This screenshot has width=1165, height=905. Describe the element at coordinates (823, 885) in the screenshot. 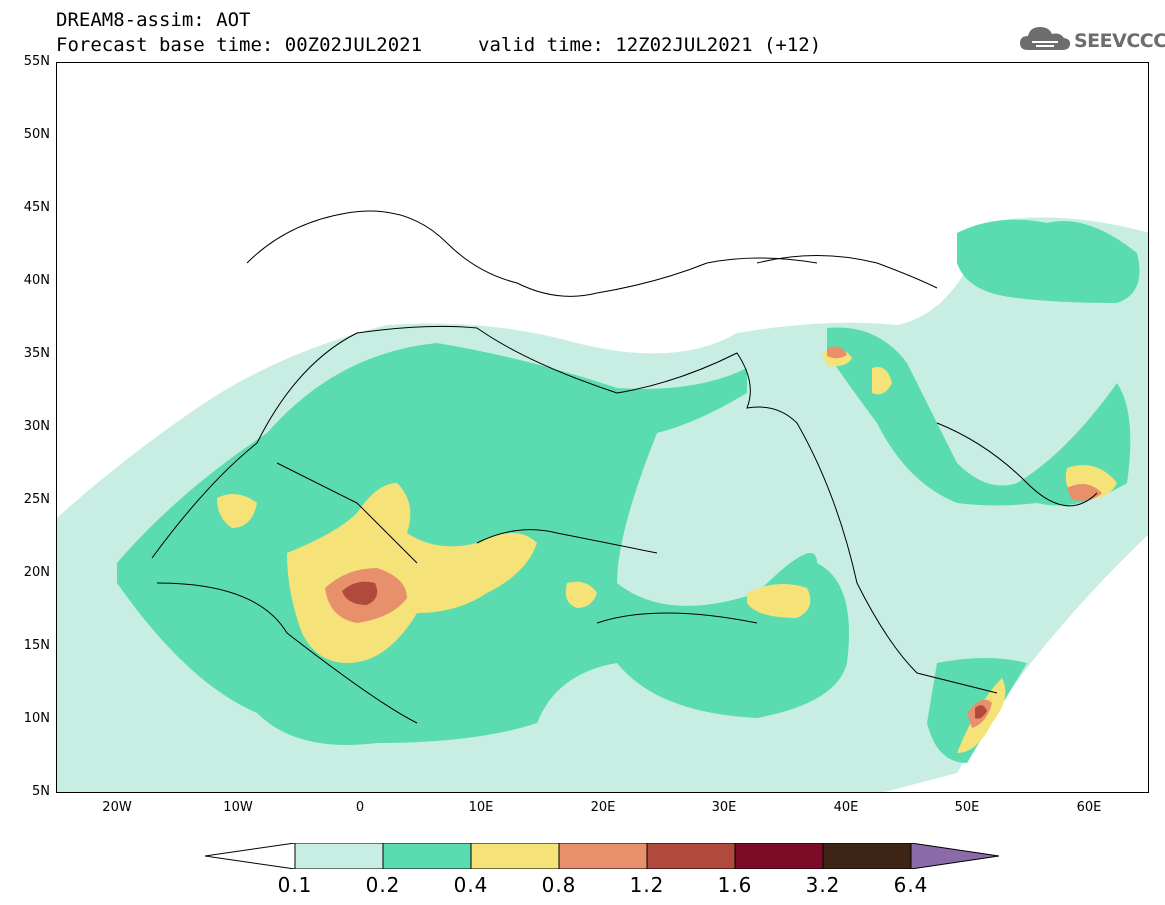

I see `colorbar-label-3-2: 3.2` at that location.